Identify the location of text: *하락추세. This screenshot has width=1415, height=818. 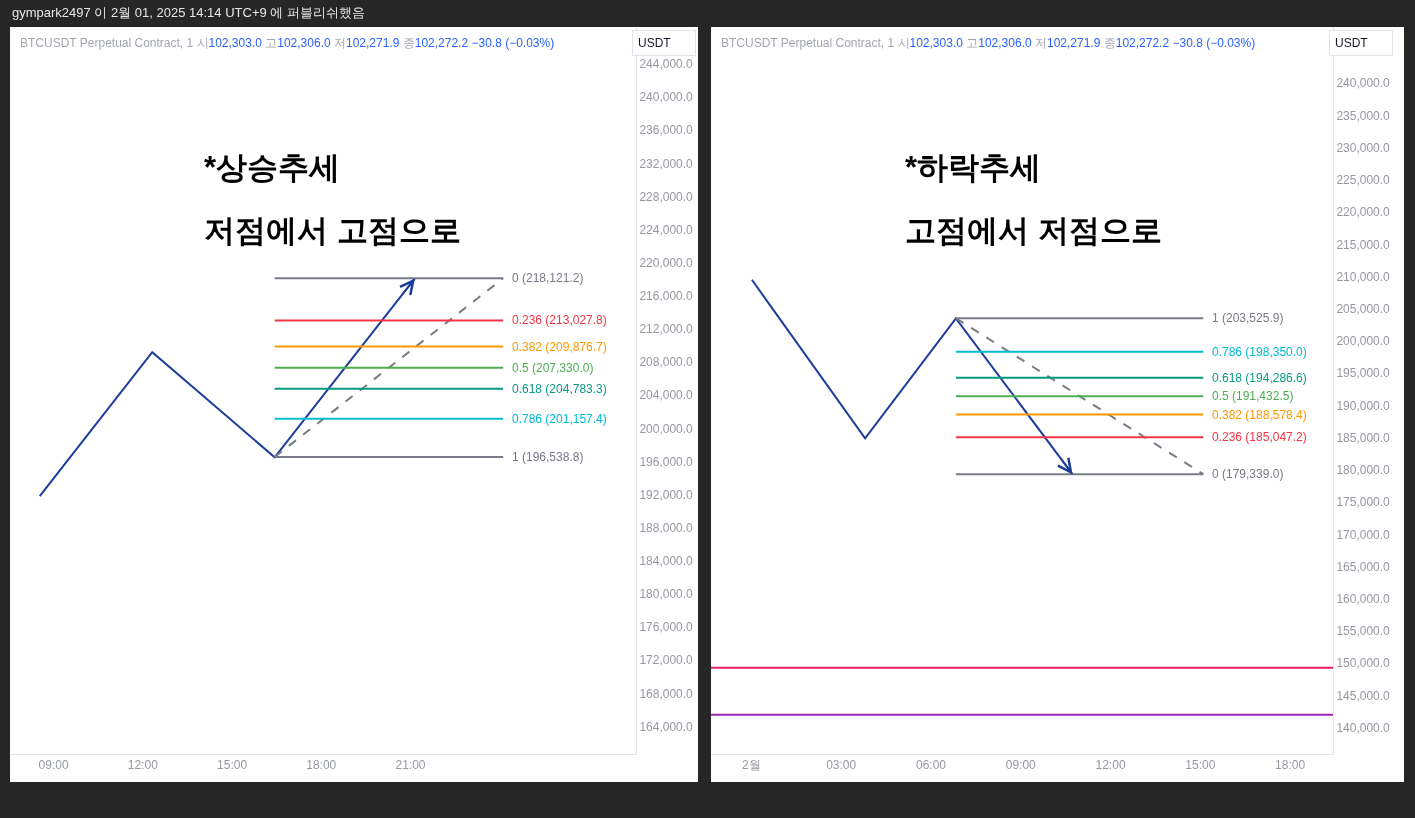
(973, 167).